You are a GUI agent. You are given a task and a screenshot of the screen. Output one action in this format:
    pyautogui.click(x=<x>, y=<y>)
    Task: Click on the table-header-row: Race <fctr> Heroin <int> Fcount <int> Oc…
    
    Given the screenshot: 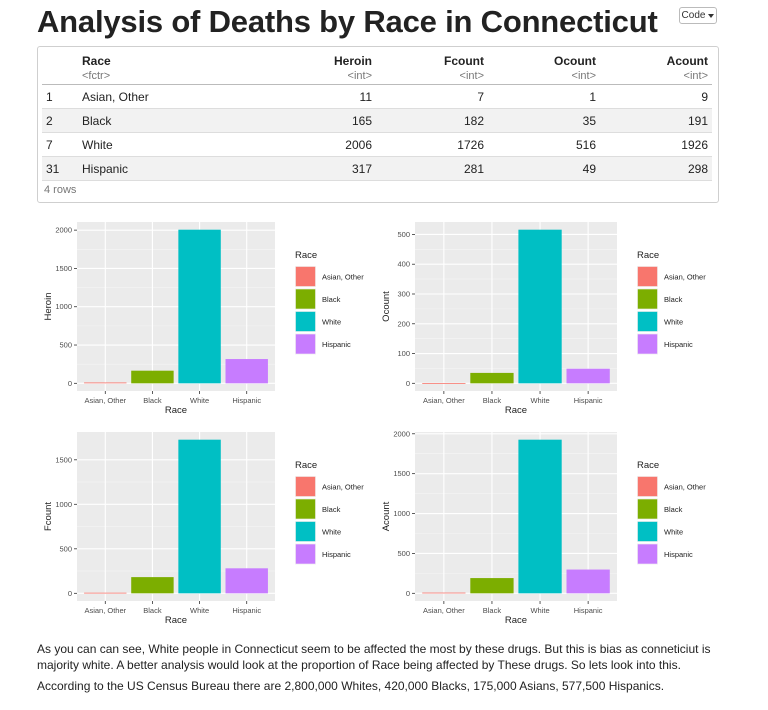 What is the action you would take?
    pyautogui.click(x=377, y=67)
    